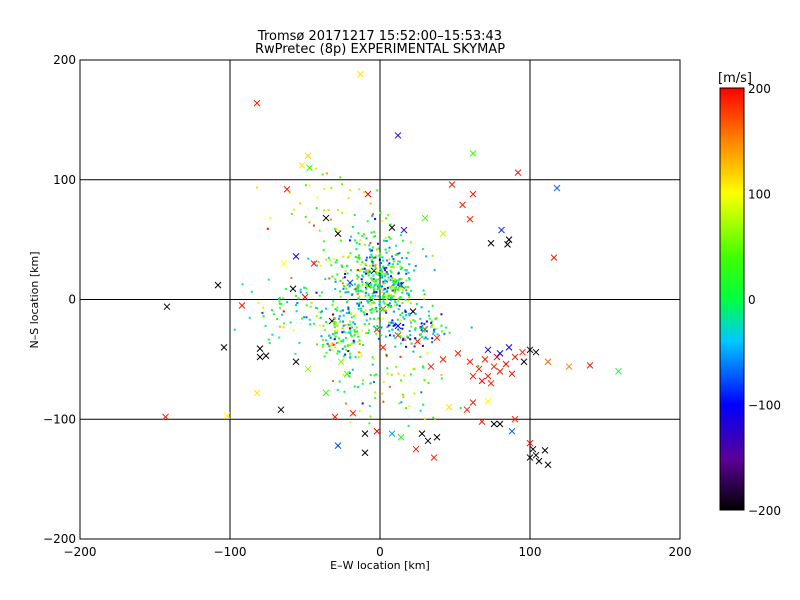 This screenshot has width=800, height=600. What do you see at coordinates (230, 552) in the screenshot?
I see `x-tick-label: −100` at bounding box center [230, 552].